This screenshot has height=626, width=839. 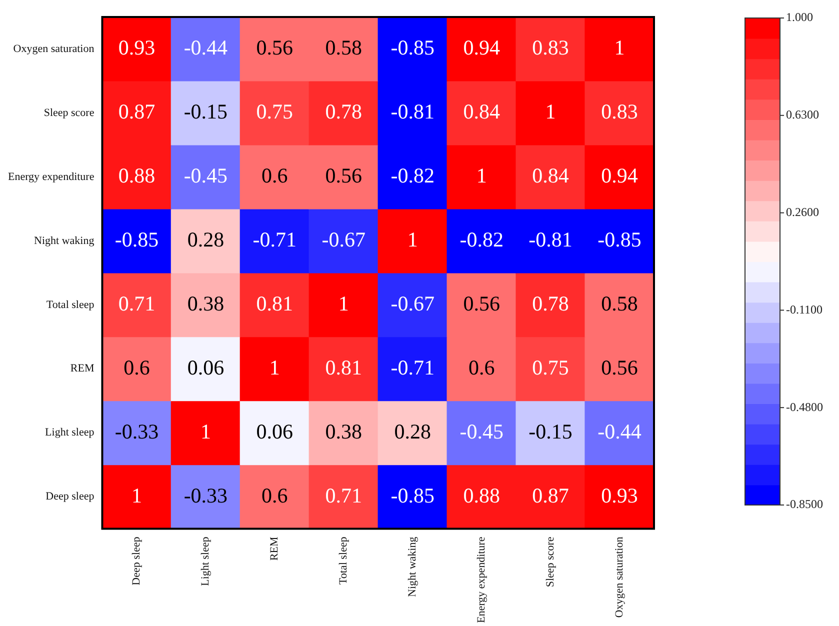 What do you see at coordinates (802, 115) in the screenshot?
I see `color-bar-label: 0.6300` at bounding box center [802, 115].